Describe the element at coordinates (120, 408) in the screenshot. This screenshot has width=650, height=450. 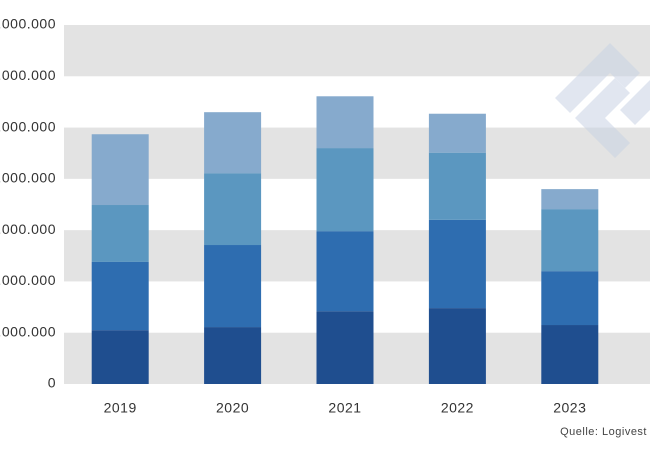
I see `x-tick-label: 2019` at that location.